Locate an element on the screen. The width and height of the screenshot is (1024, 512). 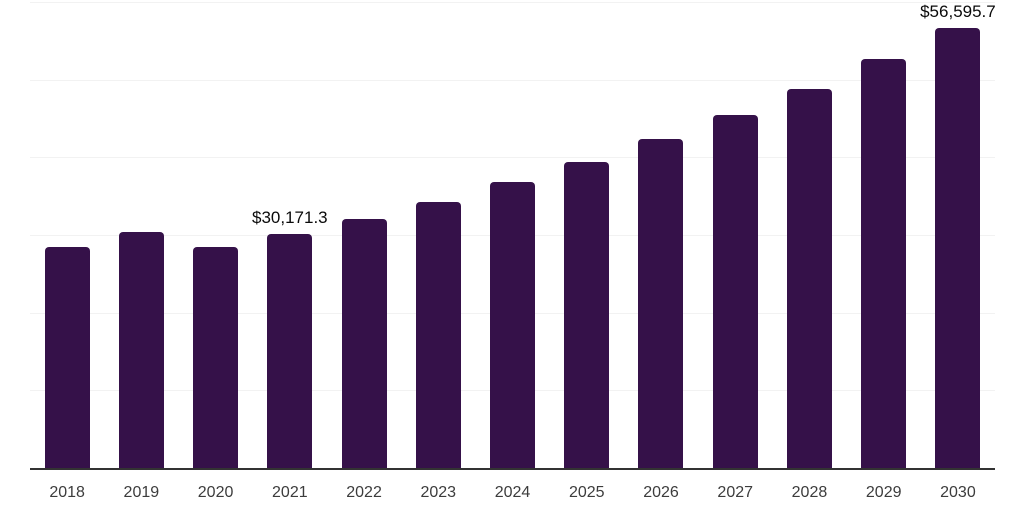
x-tick-label-2023: 2023 is located at coordinates (438, 492).